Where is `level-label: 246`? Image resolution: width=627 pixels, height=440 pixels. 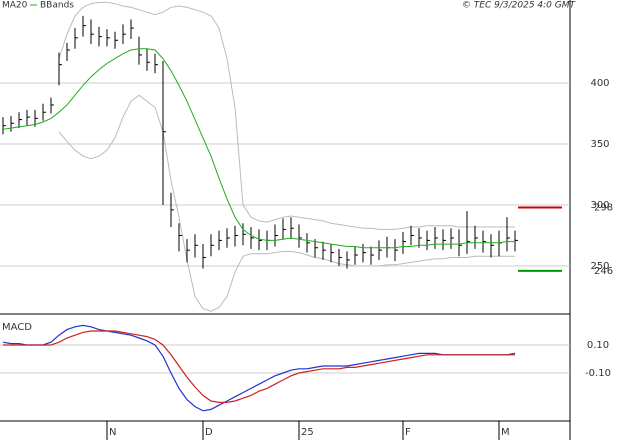
level-label: 246 is located at coordinates (603, 271).